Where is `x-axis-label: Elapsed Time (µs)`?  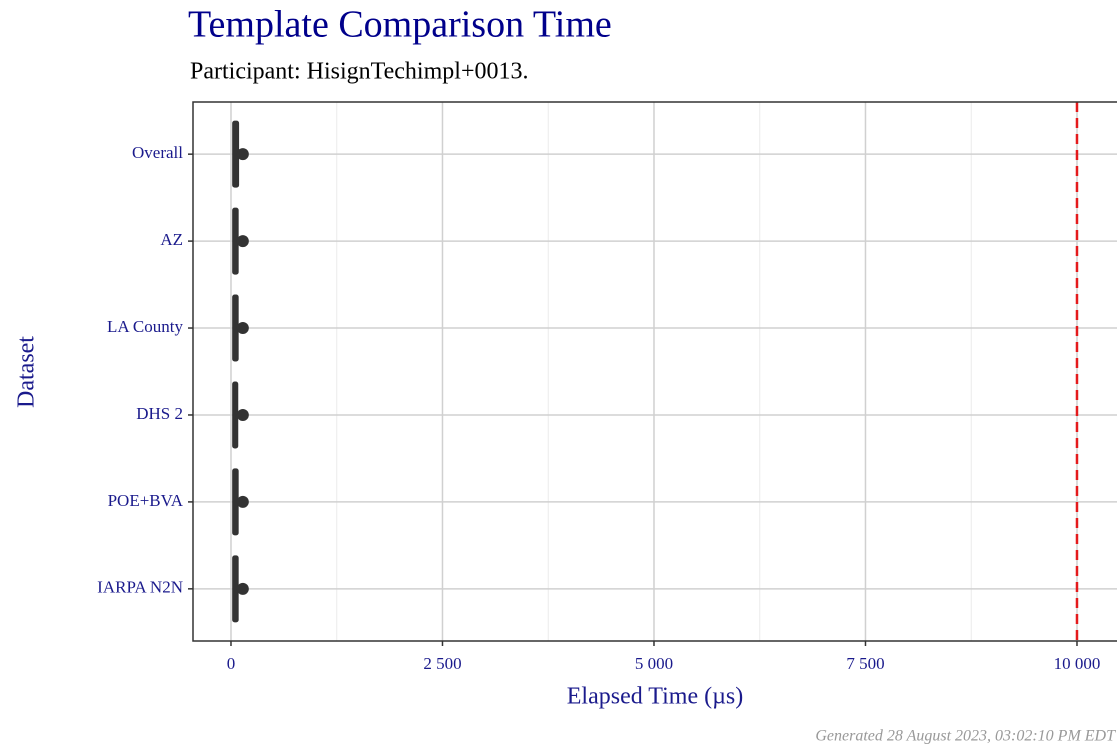
x-axis-label: Elapsed Time (µs) is located at coordinates (655, 697).